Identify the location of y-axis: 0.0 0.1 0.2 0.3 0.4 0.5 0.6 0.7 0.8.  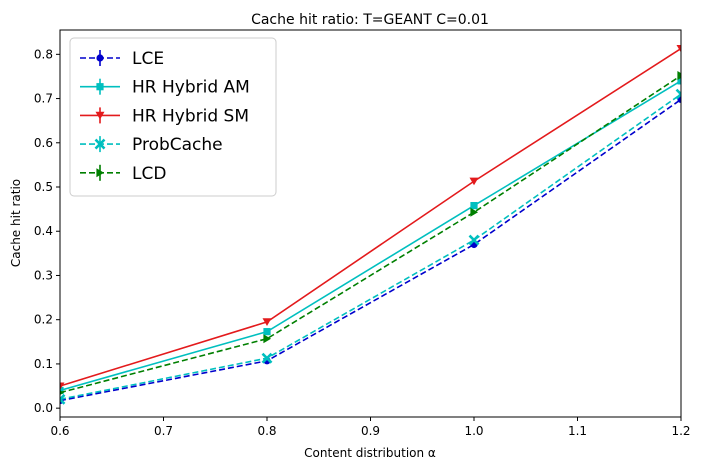
(47, 231).